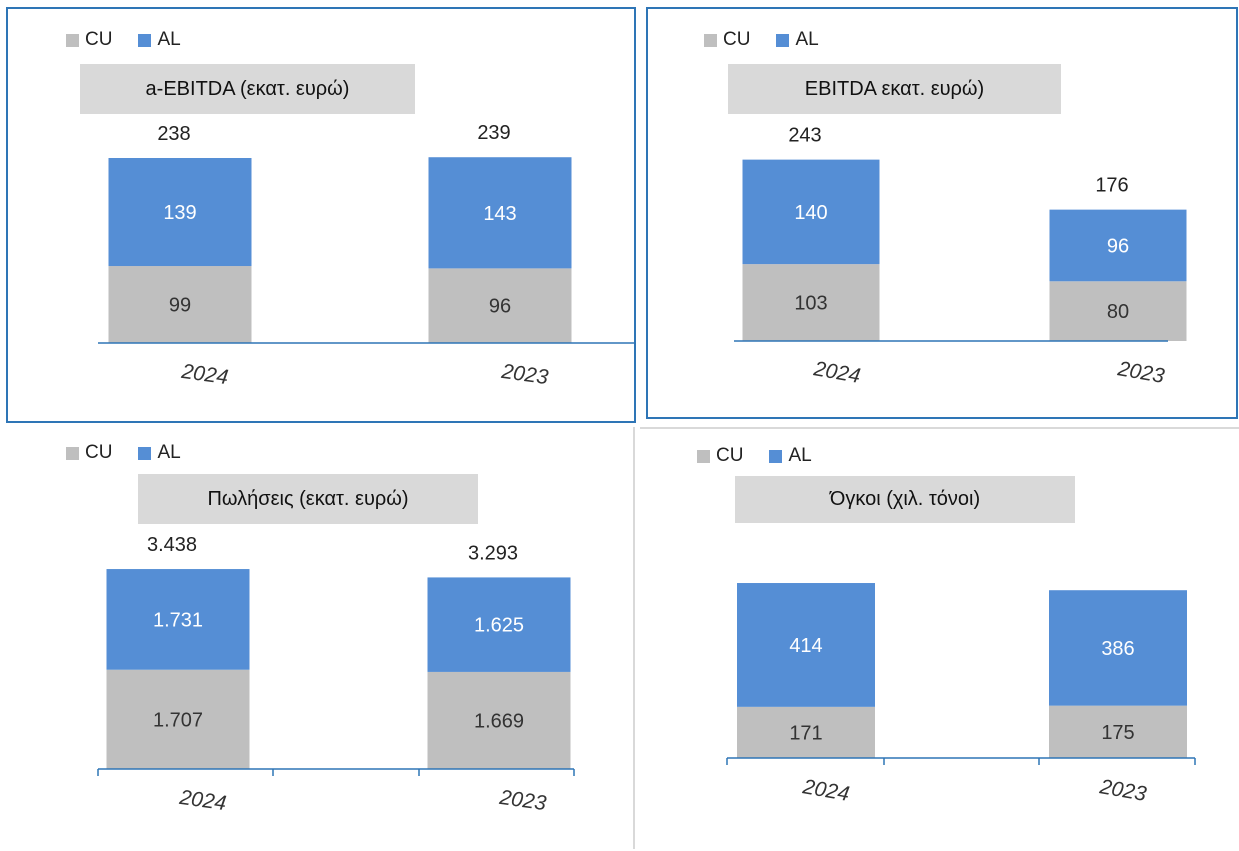 The width and height of the screenshot is (1239, 851). I want to click on total-label-2024: 238, so click(173, 134).